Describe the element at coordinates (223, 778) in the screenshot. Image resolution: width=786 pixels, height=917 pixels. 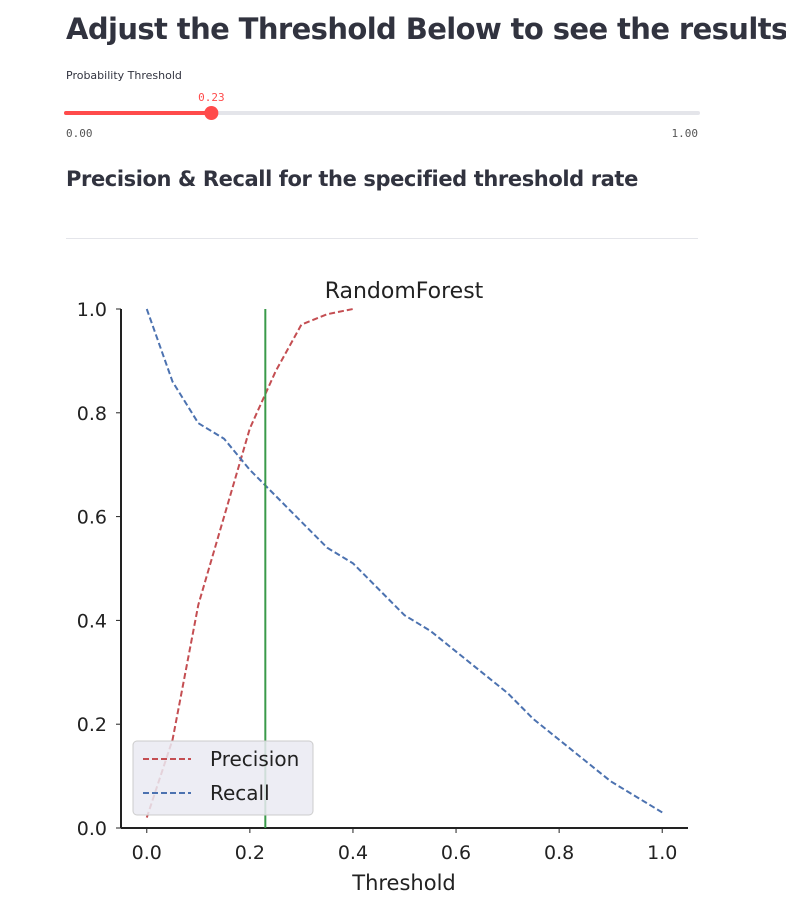
I see `legend-box` at that location.